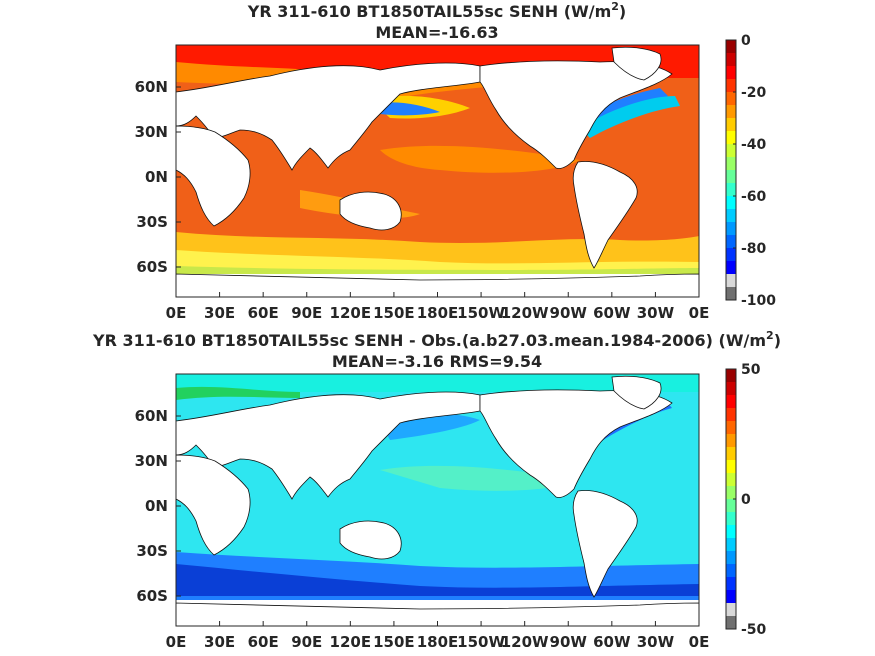  Describe the element at coordinates (758, 301) in the screenshot. I see `colorbar-tick-label: -100` at that location.